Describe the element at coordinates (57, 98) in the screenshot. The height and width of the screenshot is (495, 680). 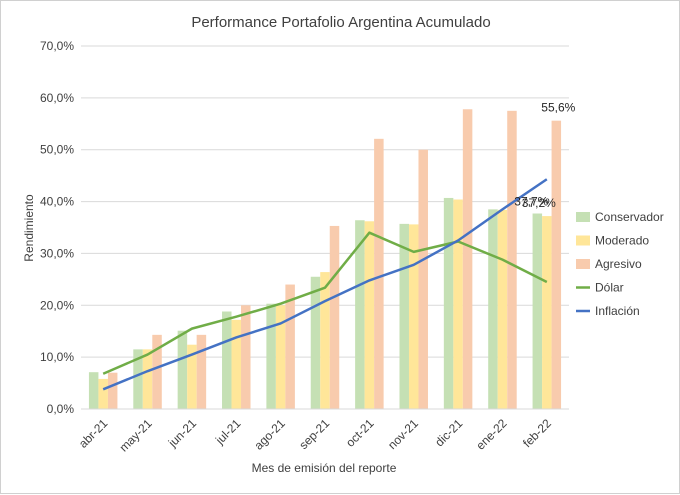
I see `y-tick-label: 60,0%` at that location.